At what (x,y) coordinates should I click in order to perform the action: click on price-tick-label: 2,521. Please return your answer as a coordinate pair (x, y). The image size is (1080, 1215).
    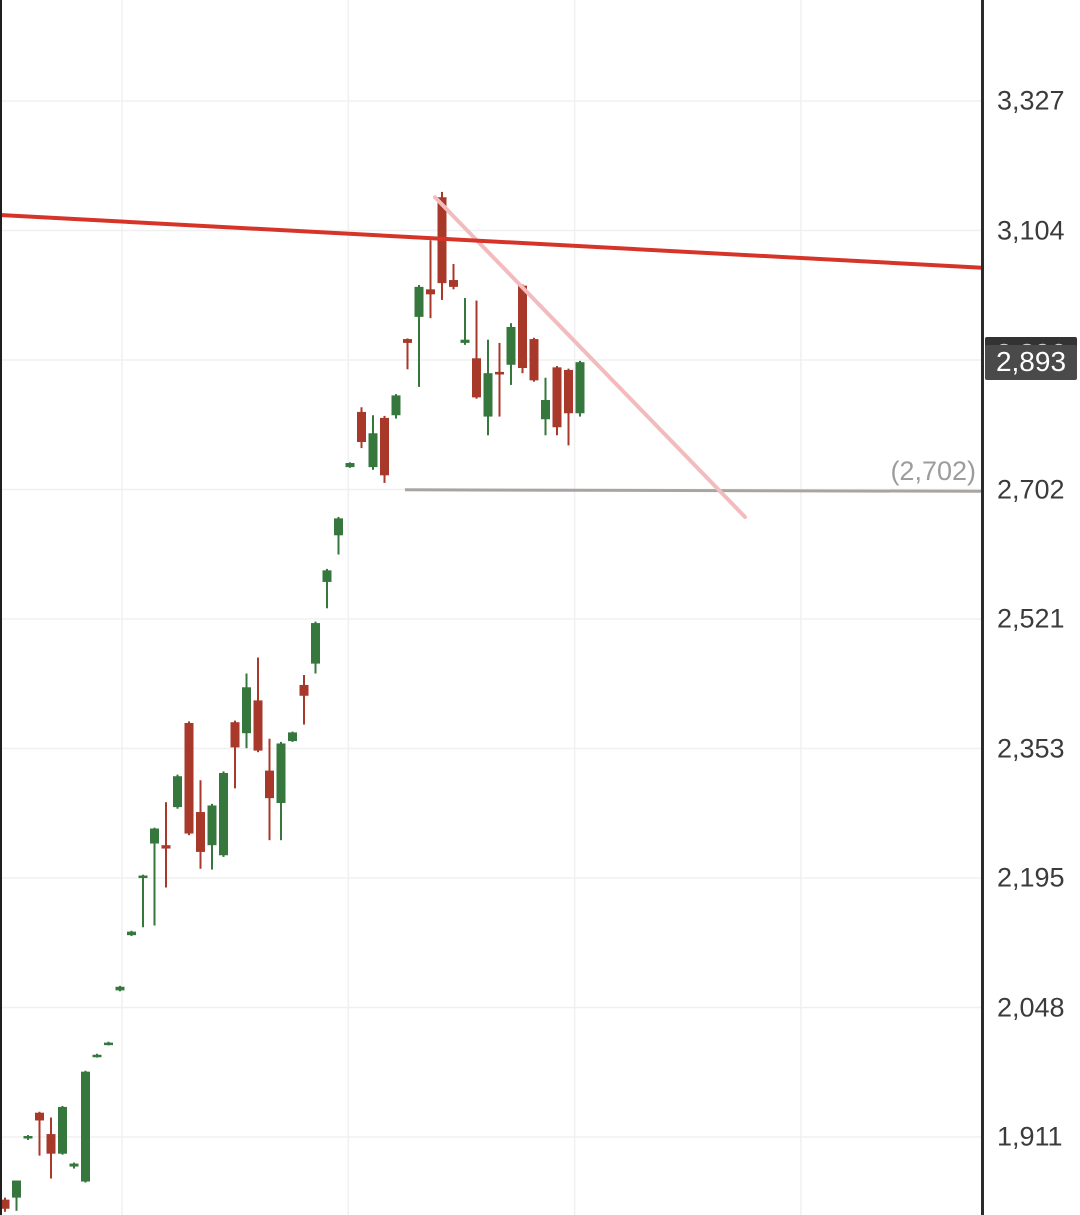
    Looking at the image, I should click on (1031, 618).